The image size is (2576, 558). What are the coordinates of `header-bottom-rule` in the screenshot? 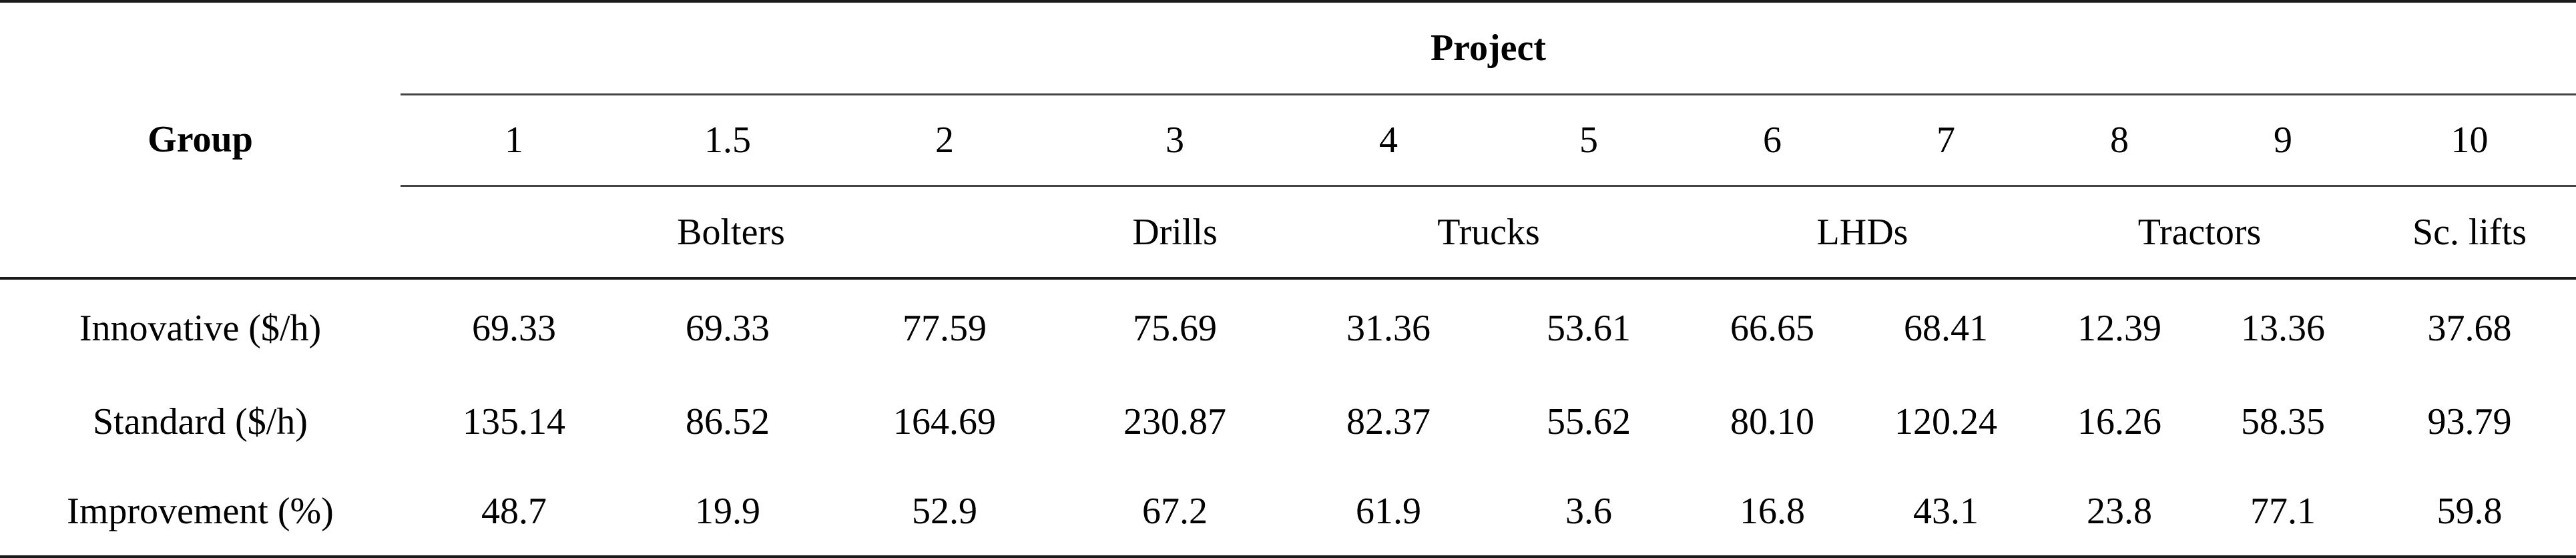 It's located at (1288, 278).